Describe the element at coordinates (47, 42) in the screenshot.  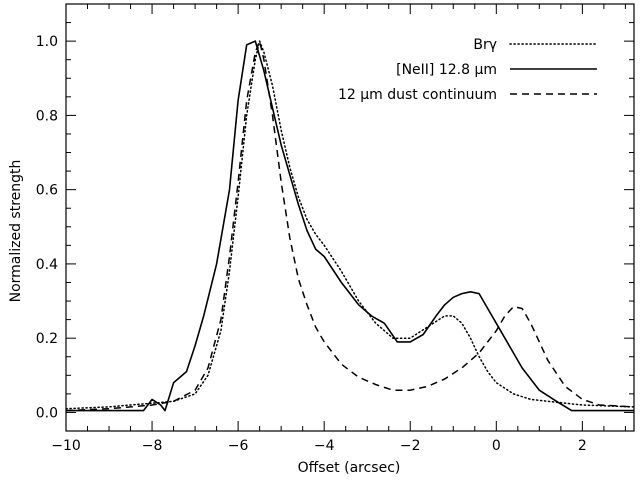
I see `y-tick-label: 1.0` at that location.